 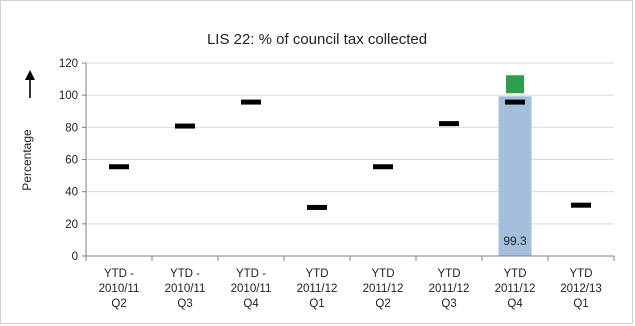 I want to click on up-arrow-icon, so click(x=30, y=84).